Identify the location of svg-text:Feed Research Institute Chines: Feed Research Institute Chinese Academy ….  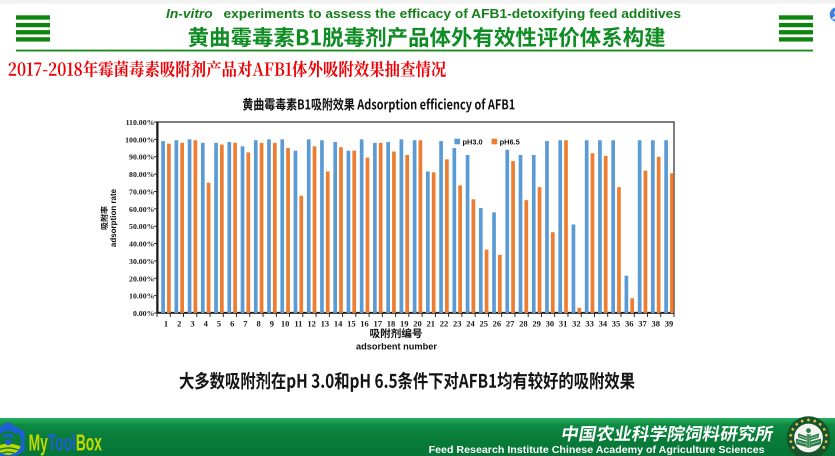
(597, 450).